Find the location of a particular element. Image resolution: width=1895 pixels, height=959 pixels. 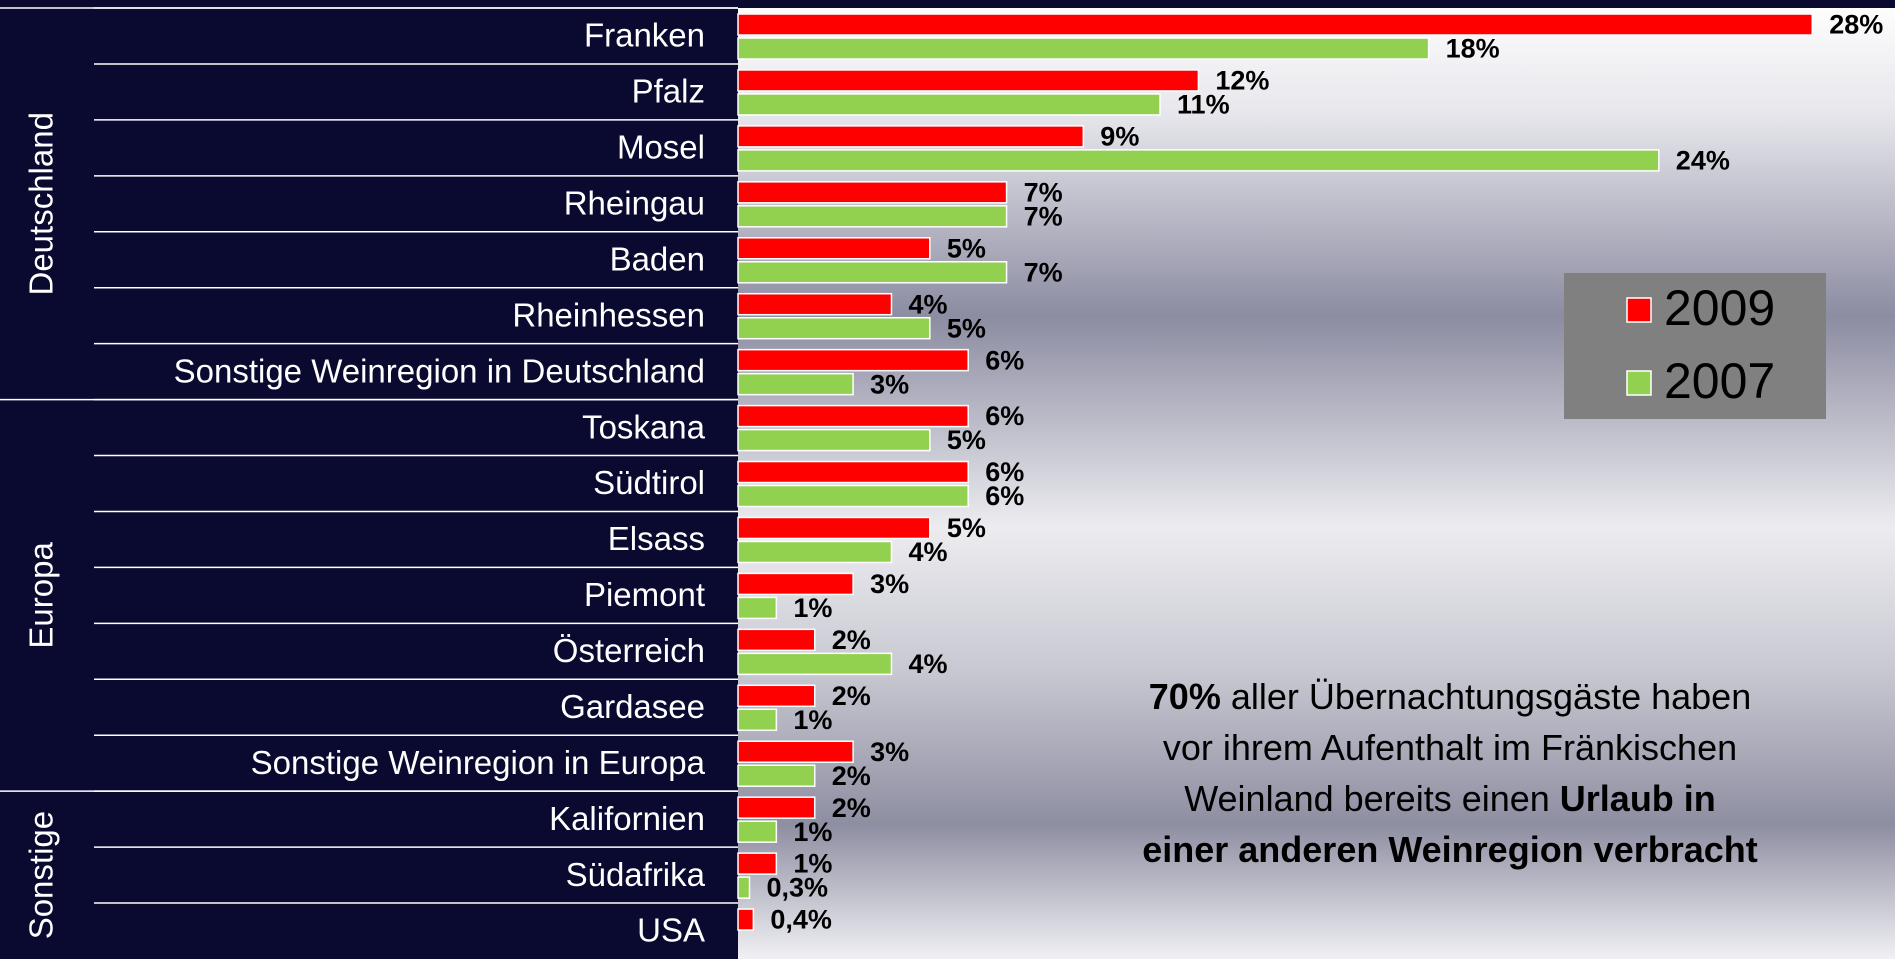

value-label: 9% is located at coordinates (1119, 137).